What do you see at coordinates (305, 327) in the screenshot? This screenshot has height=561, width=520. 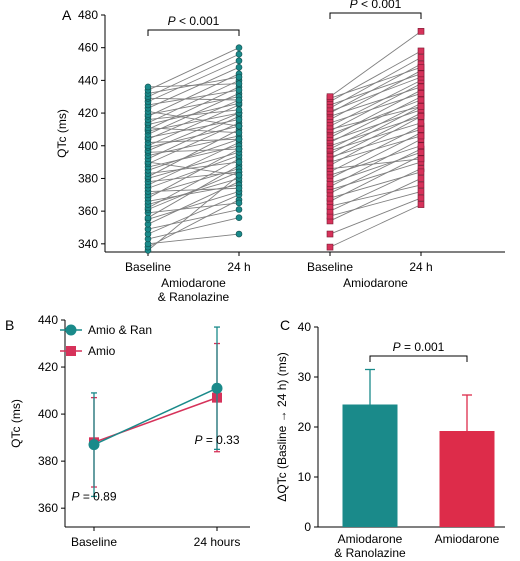 I see `y-tick-label: 40` at bounding box center [305, 327].